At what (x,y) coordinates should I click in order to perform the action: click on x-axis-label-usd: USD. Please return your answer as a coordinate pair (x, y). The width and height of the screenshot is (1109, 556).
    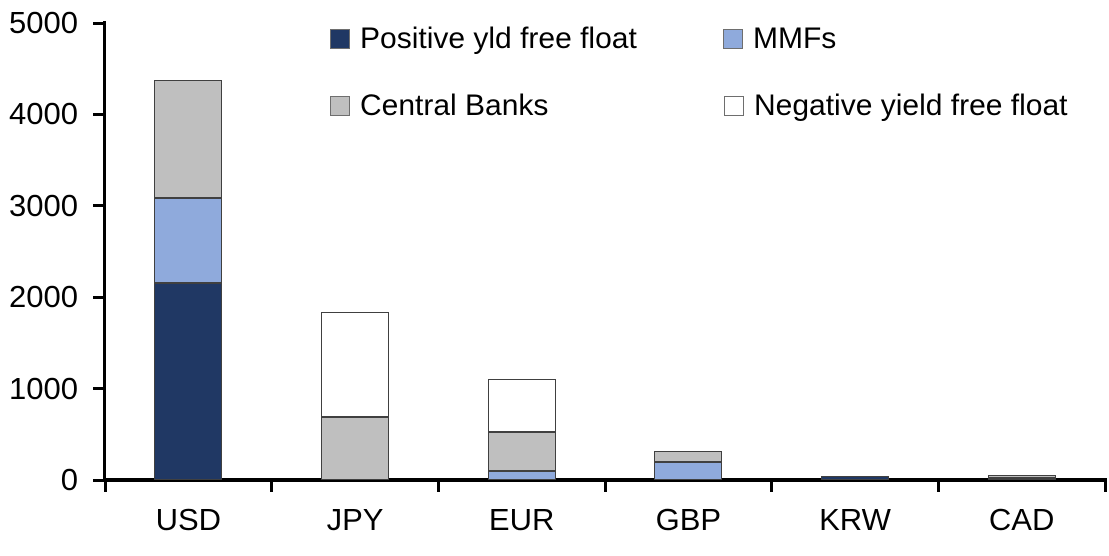
    Looking at the image, I should click on (188, 519).